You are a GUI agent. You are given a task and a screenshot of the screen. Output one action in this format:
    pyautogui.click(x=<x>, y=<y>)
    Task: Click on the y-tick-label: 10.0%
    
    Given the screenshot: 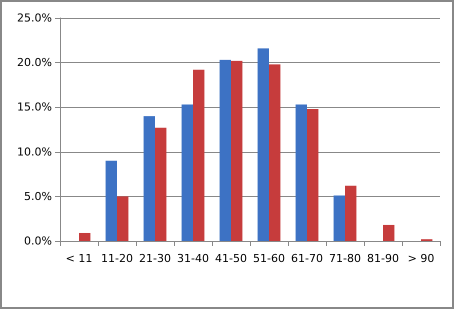 What is the action you would take?
    pyautogui.click(x=34, y=151)
    